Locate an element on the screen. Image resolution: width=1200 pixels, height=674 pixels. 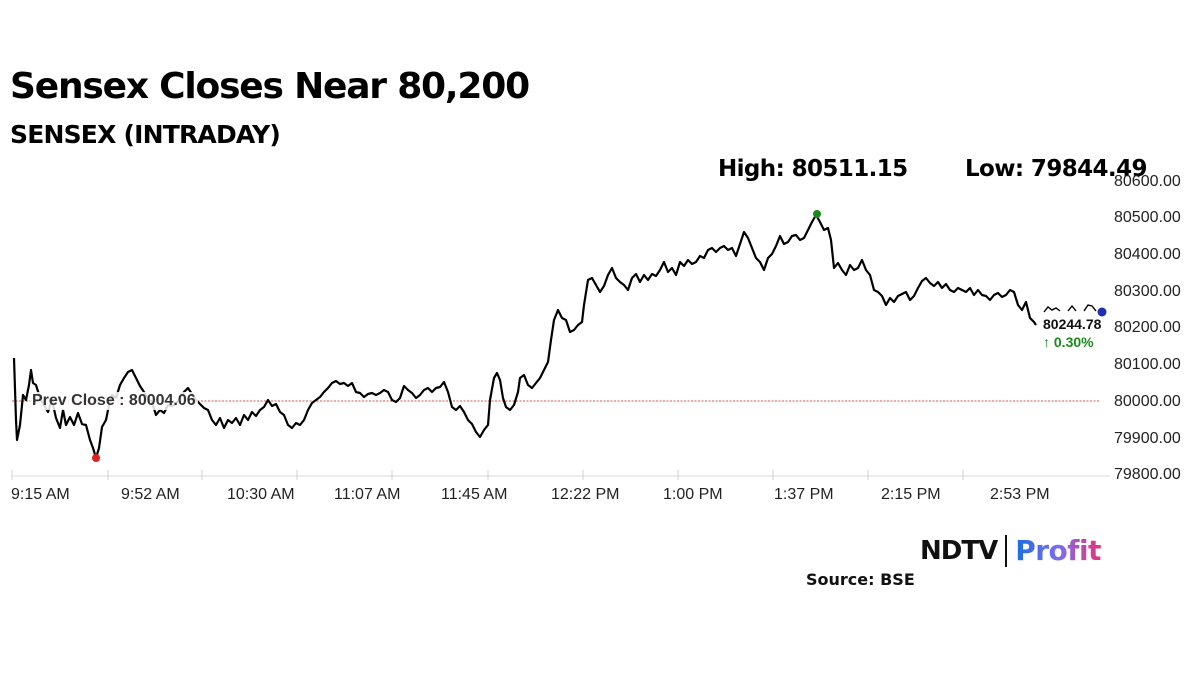
post-close-line is located at coordinates (1070, 308).